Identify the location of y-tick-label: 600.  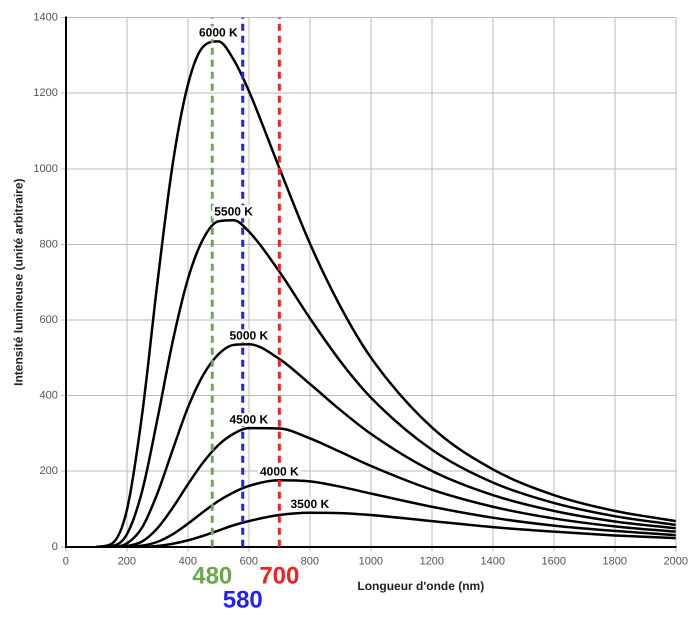
(49, 320).